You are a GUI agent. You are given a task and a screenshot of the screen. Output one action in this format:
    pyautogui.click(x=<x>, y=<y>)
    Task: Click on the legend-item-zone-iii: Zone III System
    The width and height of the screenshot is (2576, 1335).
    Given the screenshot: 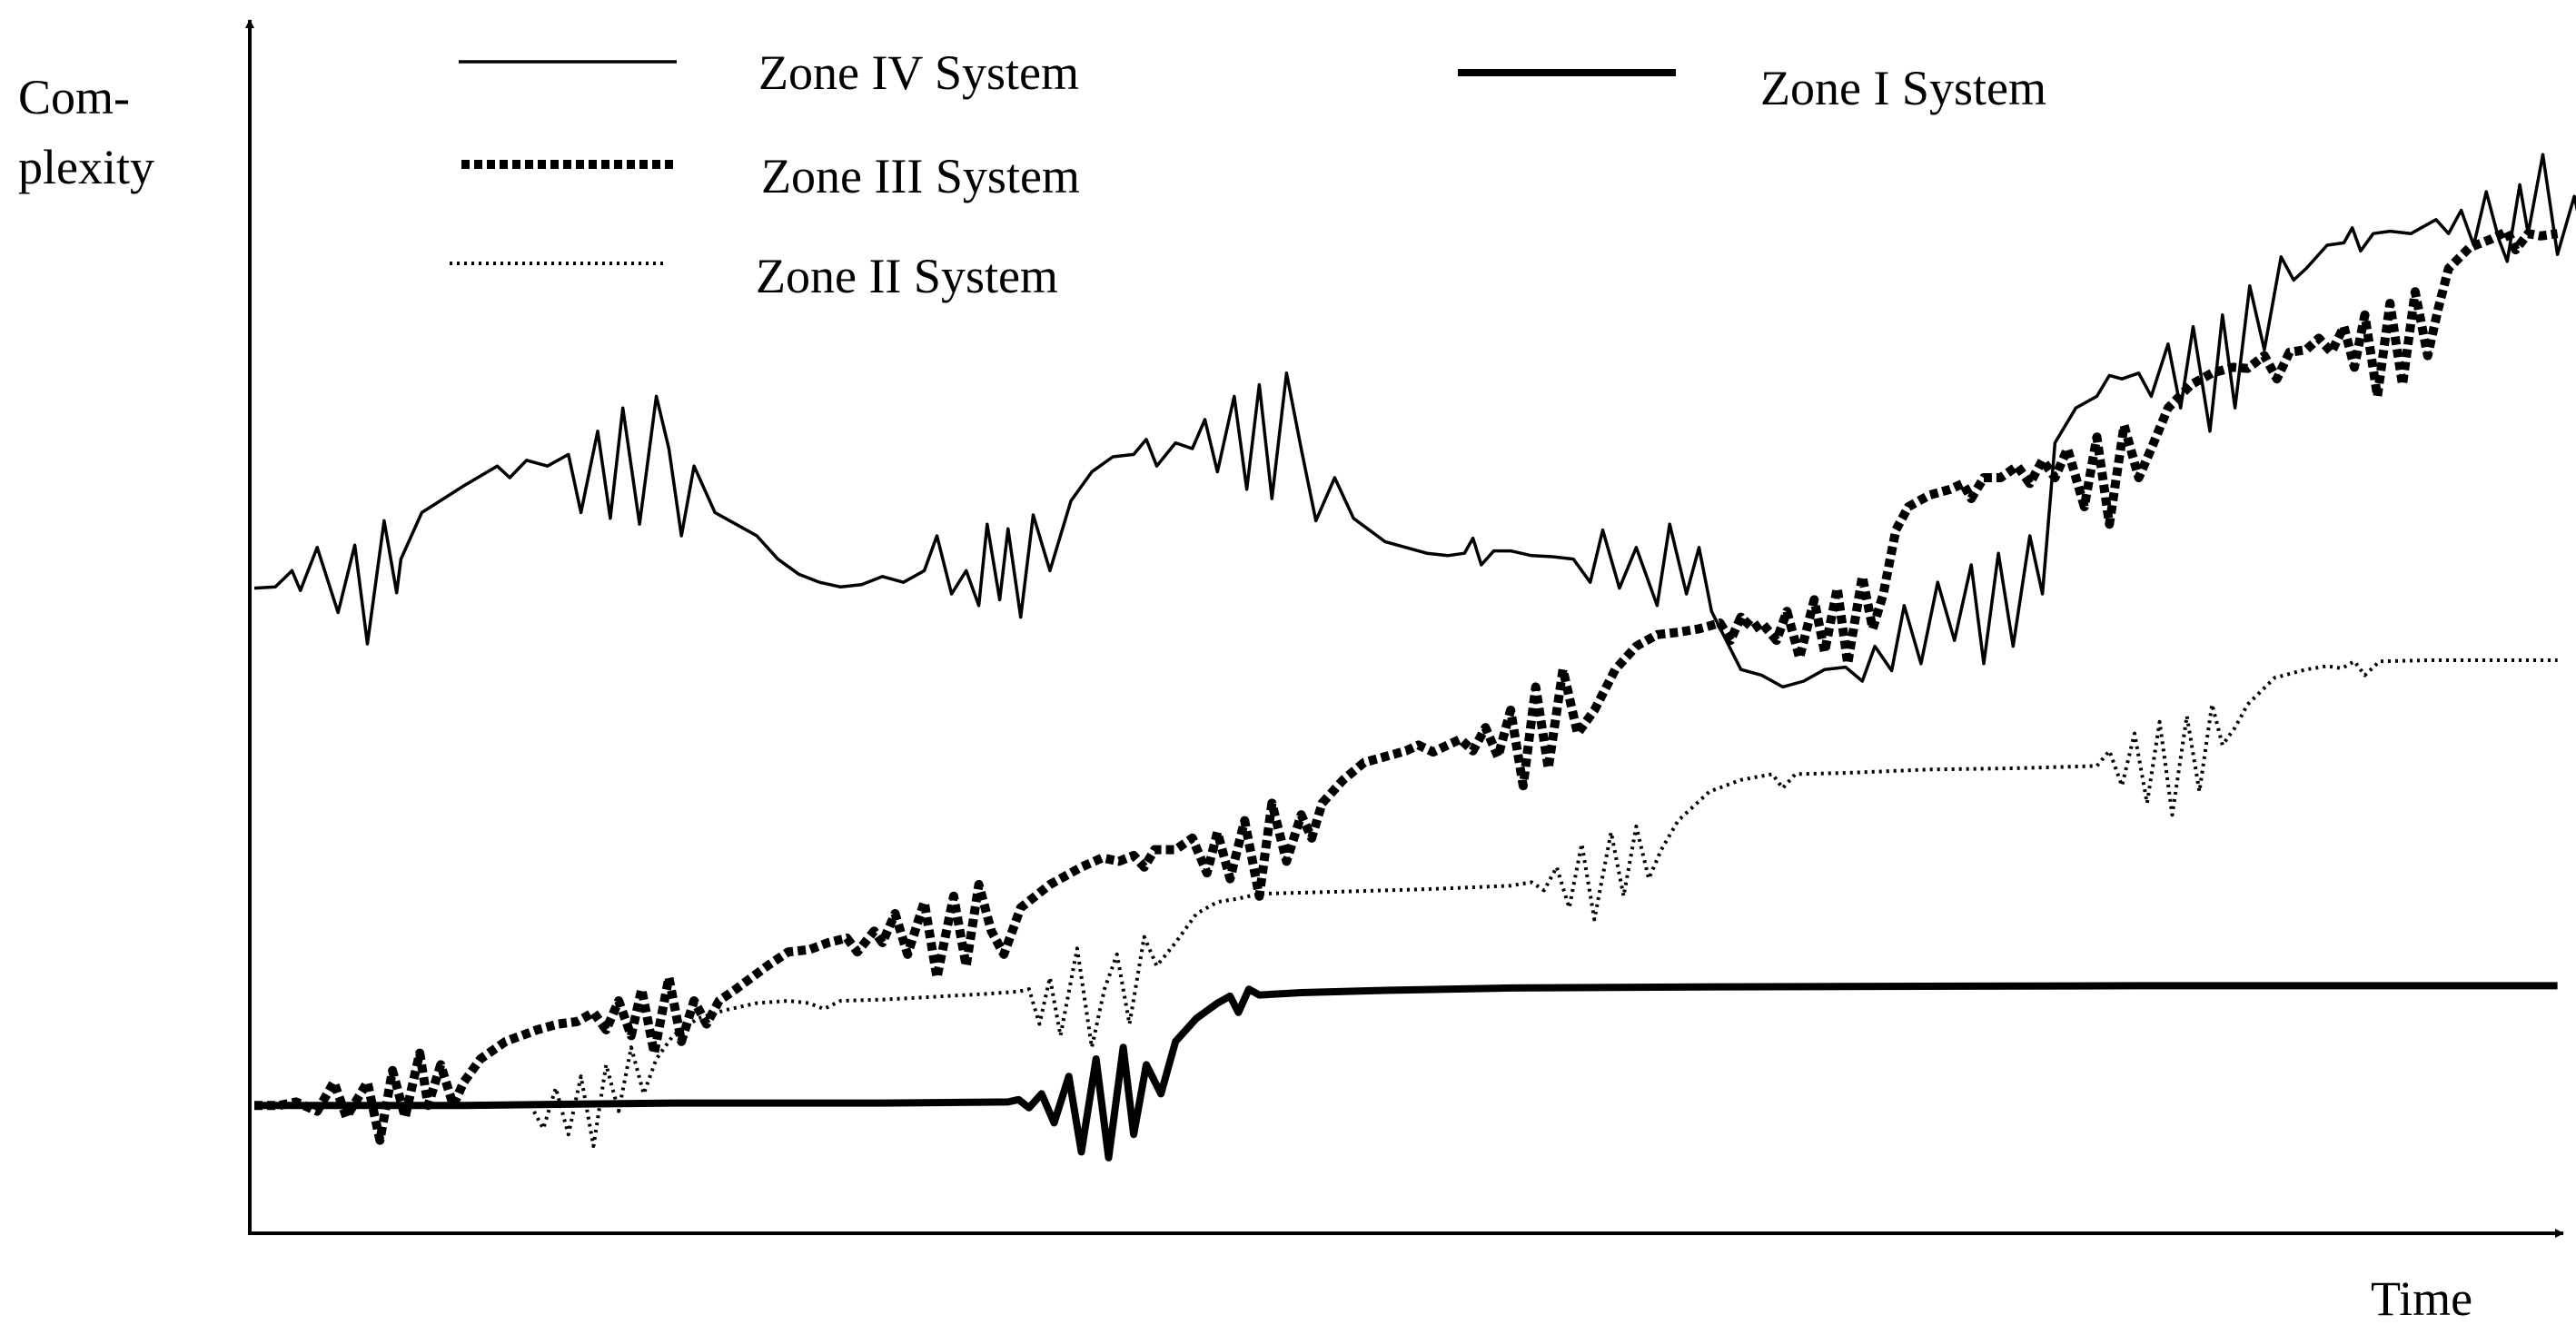 What is the action you would take?
    pyautogui.click(x=770, y=176)
    